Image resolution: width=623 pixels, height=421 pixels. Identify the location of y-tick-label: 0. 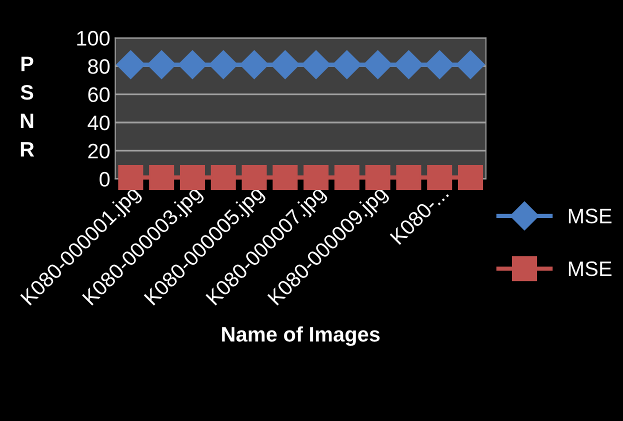
(105, 179).